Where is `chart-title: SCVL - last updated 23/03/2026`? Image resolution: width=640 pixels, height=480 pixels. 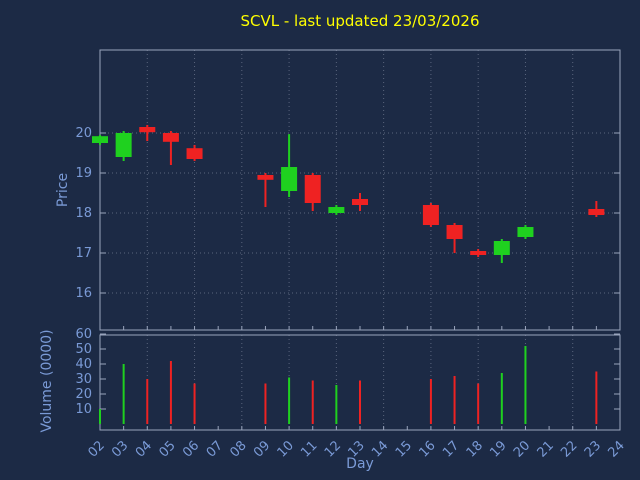 chart-title: SCVL - last updated 23/03/2026 is located at coordinates (360, 21).